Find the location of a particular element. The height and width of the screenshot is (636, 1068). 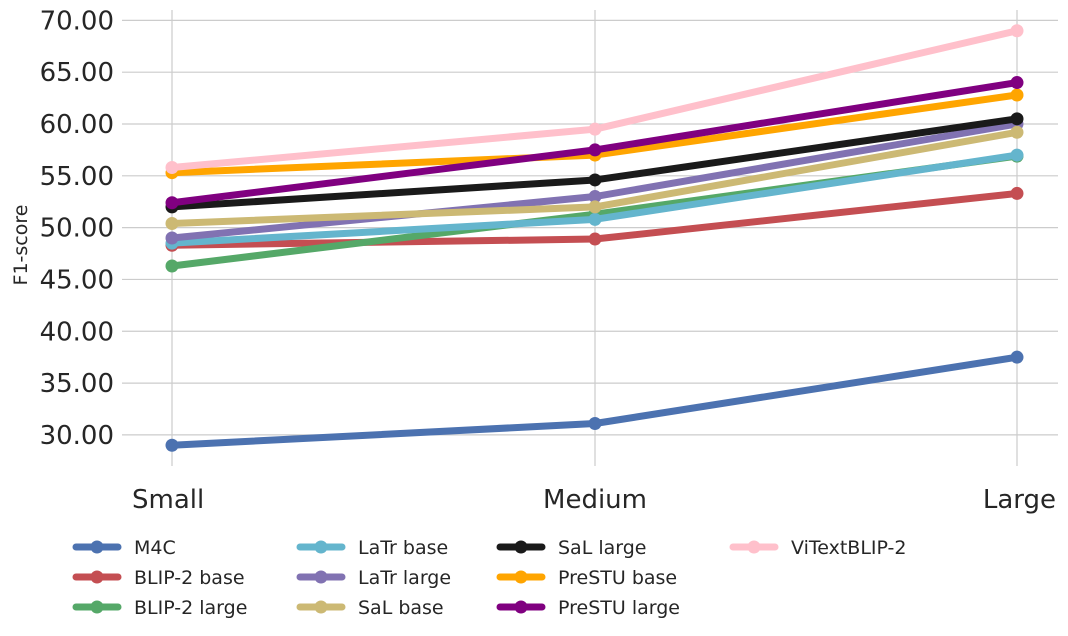

legend-item: PreSTU base is located at coordinates (586, 578).